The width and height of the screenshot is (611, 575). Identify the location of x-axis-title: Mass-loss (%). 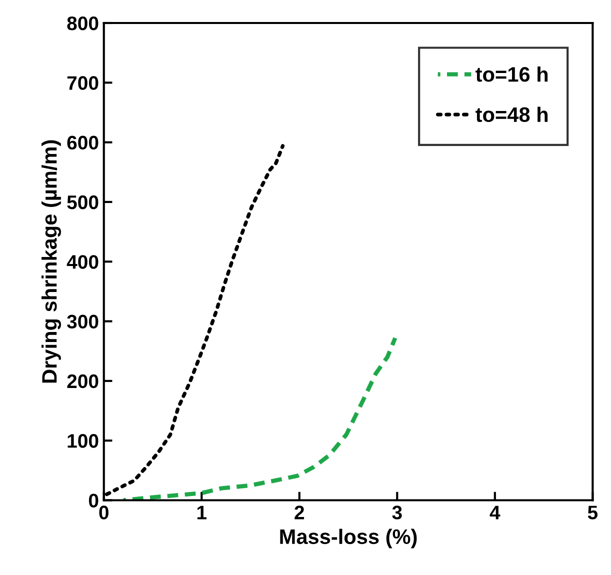
(348, 538).